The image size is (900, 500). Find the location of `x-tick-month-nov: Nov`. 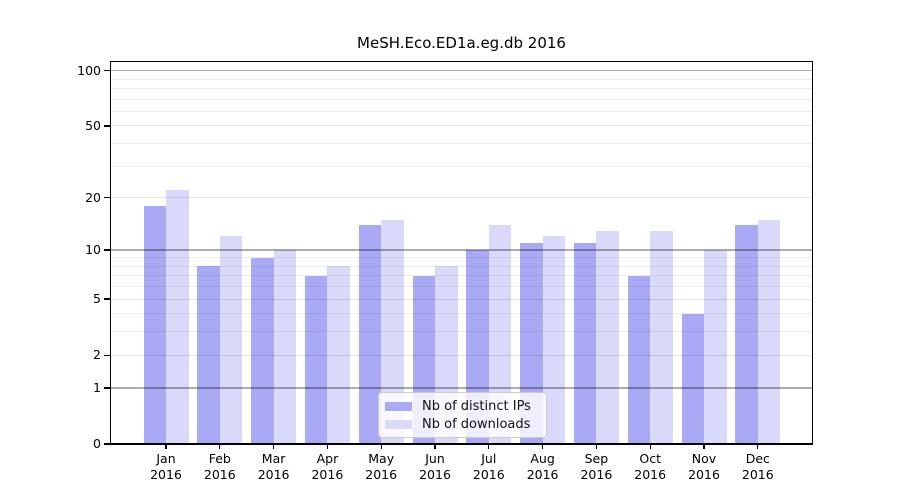

x-tick-month-nov: Nov is located at coordinates (704, 458).